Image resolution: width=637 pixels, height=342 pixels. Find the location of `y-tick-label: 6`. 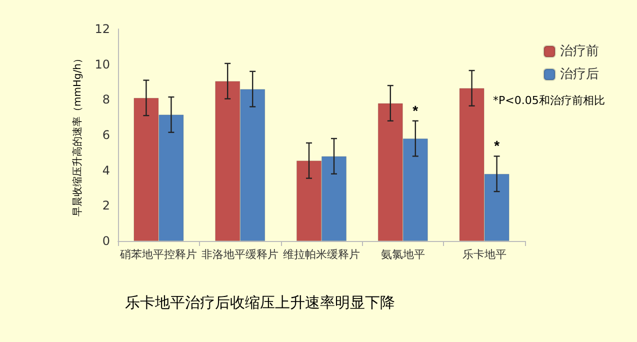

y-tick-label: 6 is located at coordinates (106, 135).